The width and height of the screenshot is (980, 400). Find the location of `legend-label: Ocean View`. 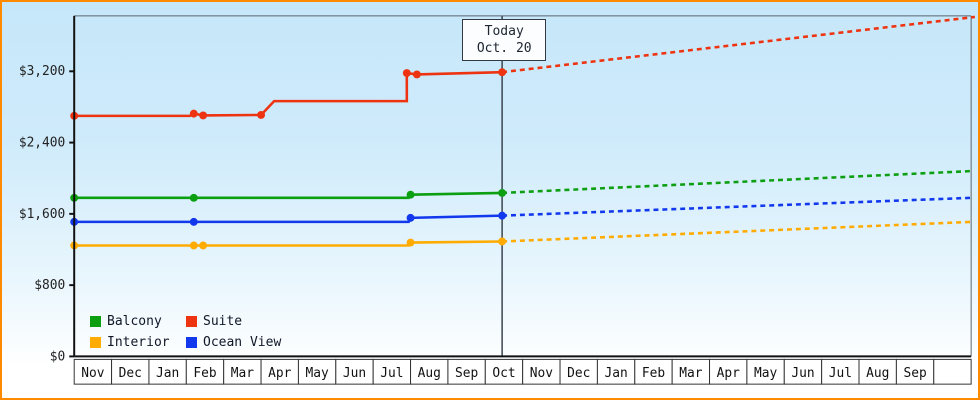

legend-label: Ocean View is located at coordinates (242, 342).